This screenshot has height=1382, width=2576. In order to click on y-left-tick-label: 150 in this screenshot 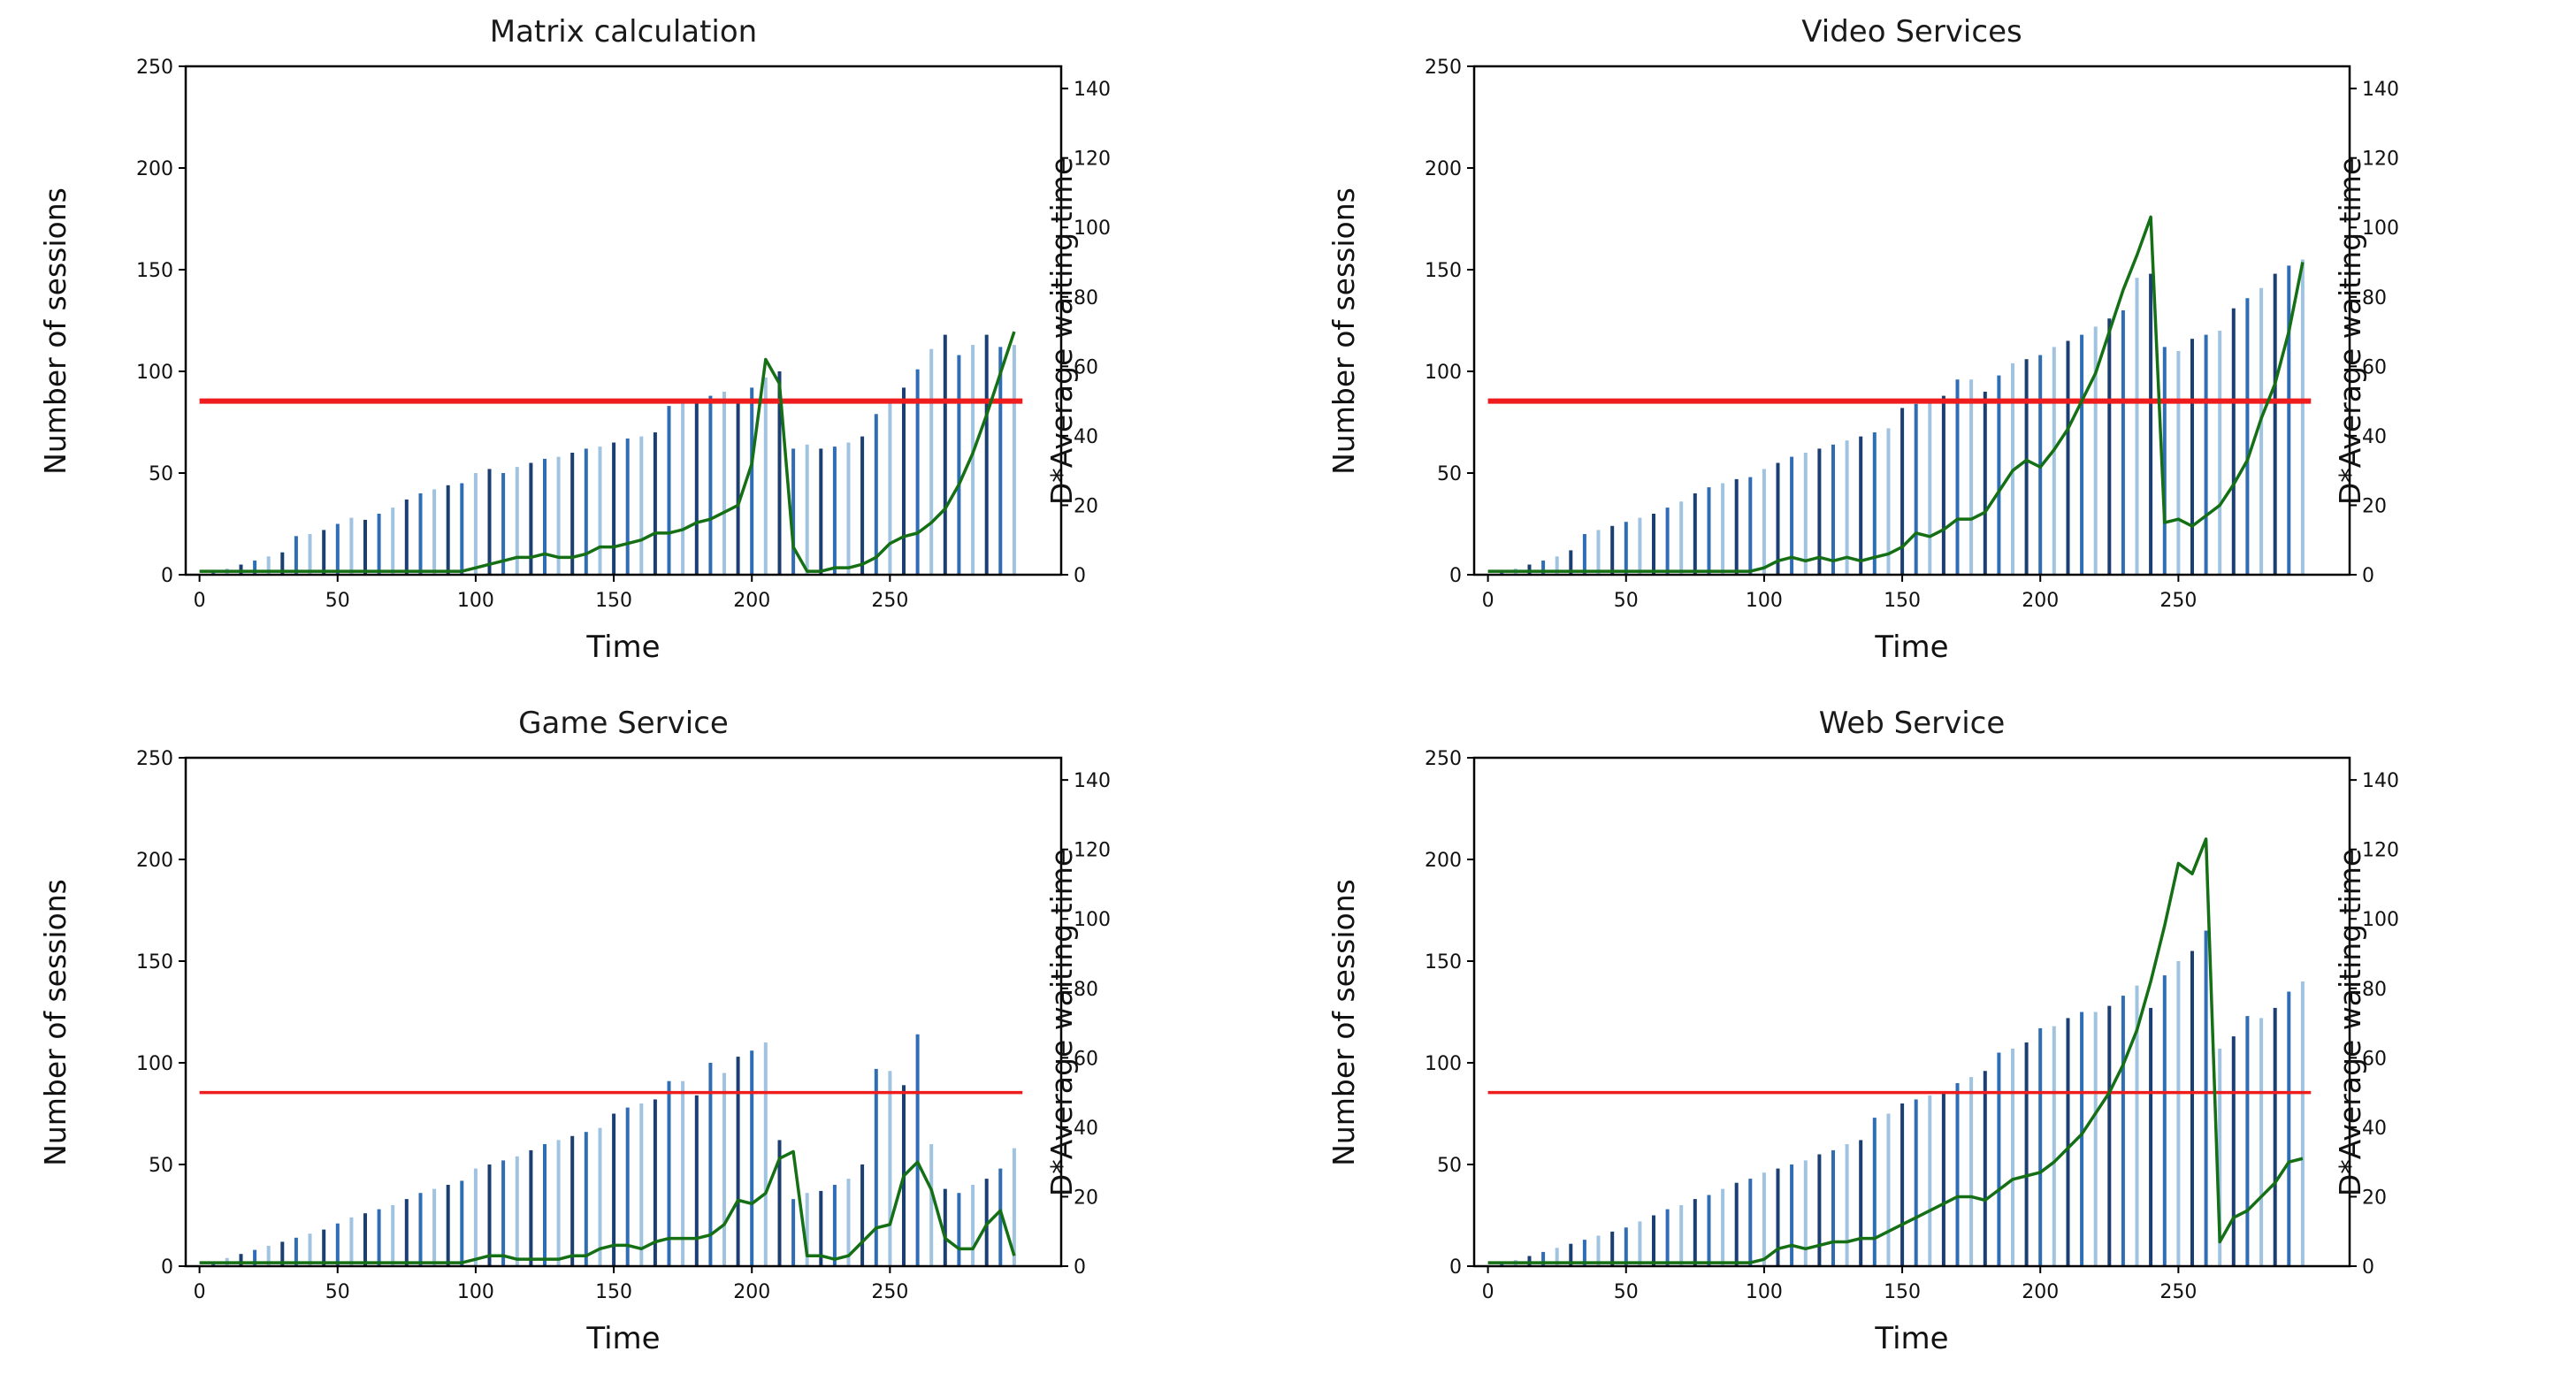, I will do `click(154, 963)`.